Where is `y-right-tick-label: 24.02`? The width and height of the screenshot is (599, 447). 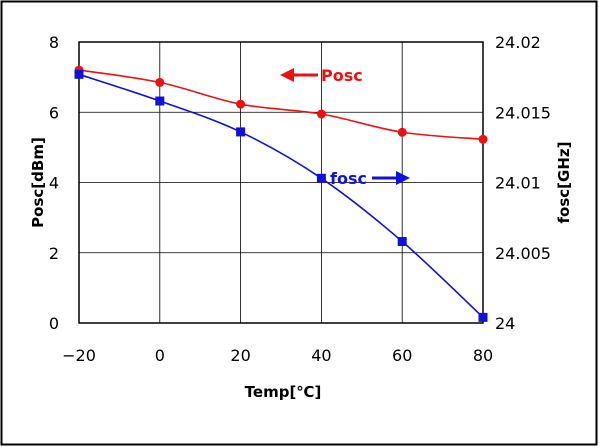 y-right-tick-label: 24.02 is located at coordinates (518, 42).